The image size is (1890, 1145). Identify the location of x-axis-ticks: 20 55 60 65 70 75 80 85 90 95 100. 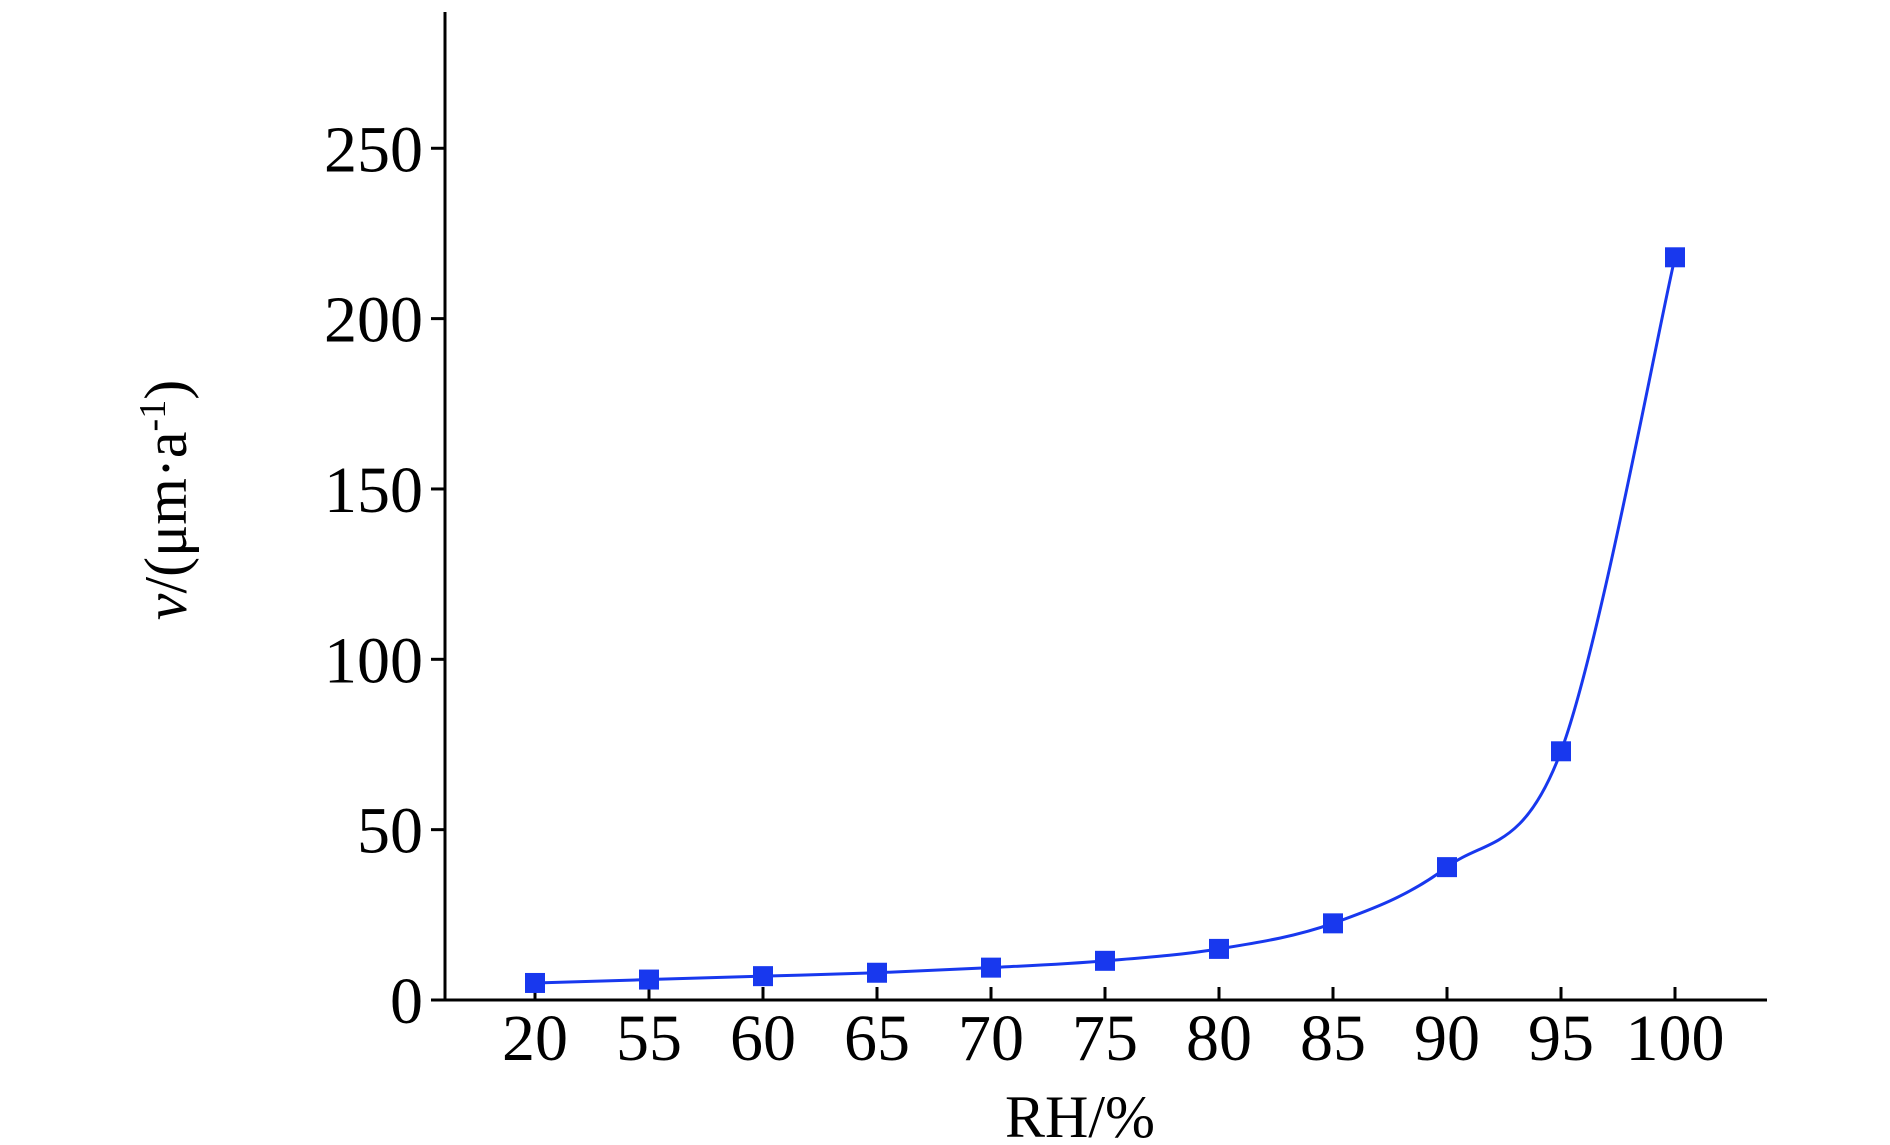
(1113, 1031).